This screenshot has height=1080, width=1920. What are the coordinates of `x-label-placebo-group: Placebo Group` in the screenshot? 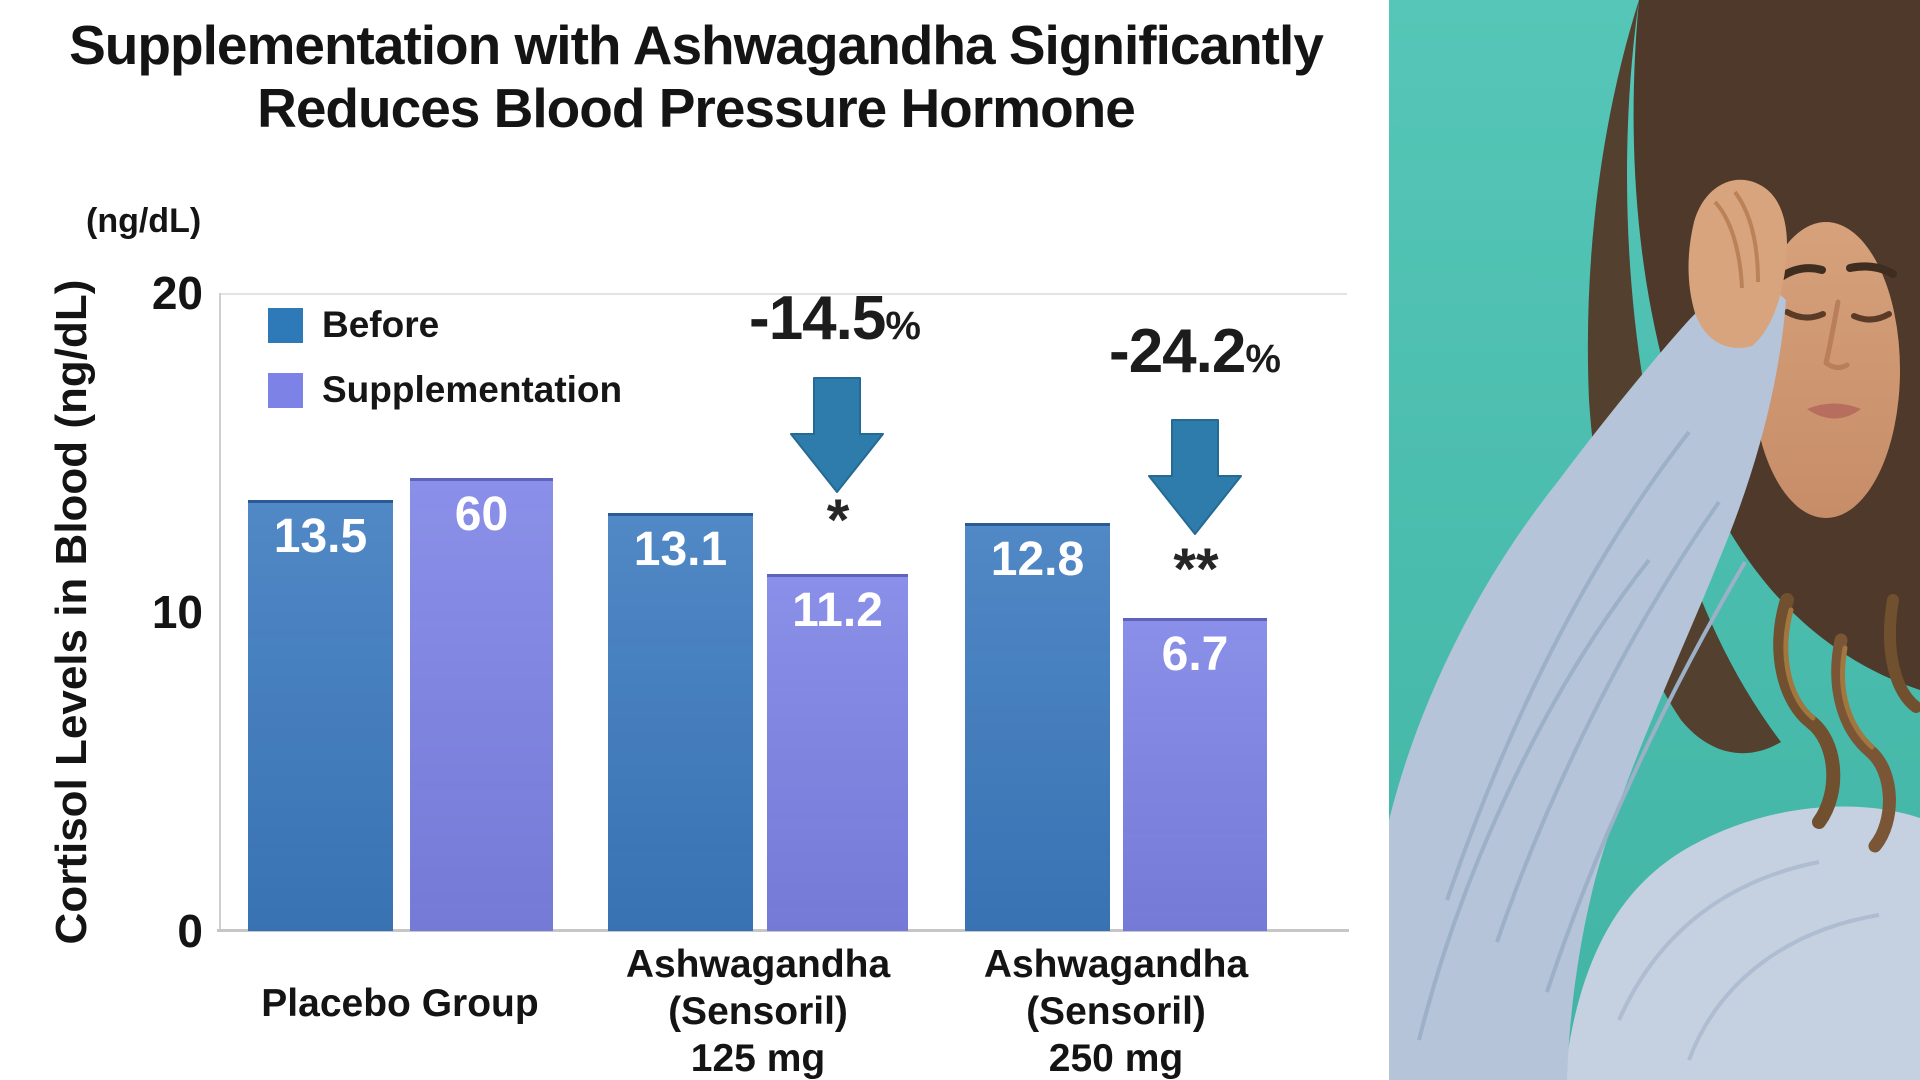 It's located at (400, 1003).